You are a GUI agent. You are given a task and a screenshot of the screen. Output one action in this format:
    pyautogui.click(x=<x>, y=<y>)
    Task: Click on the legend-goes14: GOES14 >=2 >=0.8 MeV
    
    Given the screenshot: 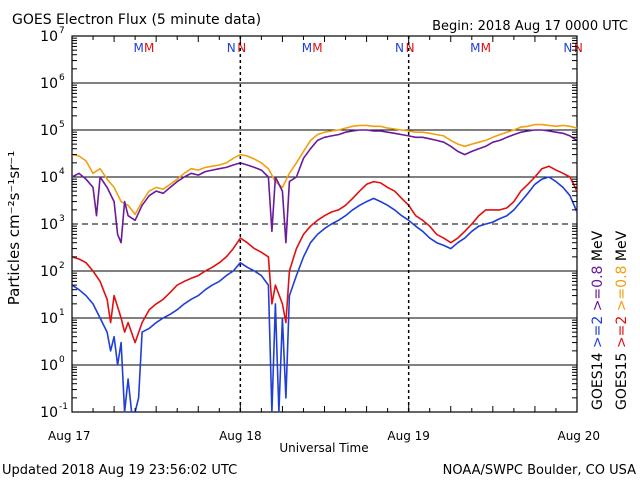 What is the action you would take?
    pyautogui.click(x=598, y=320)
    